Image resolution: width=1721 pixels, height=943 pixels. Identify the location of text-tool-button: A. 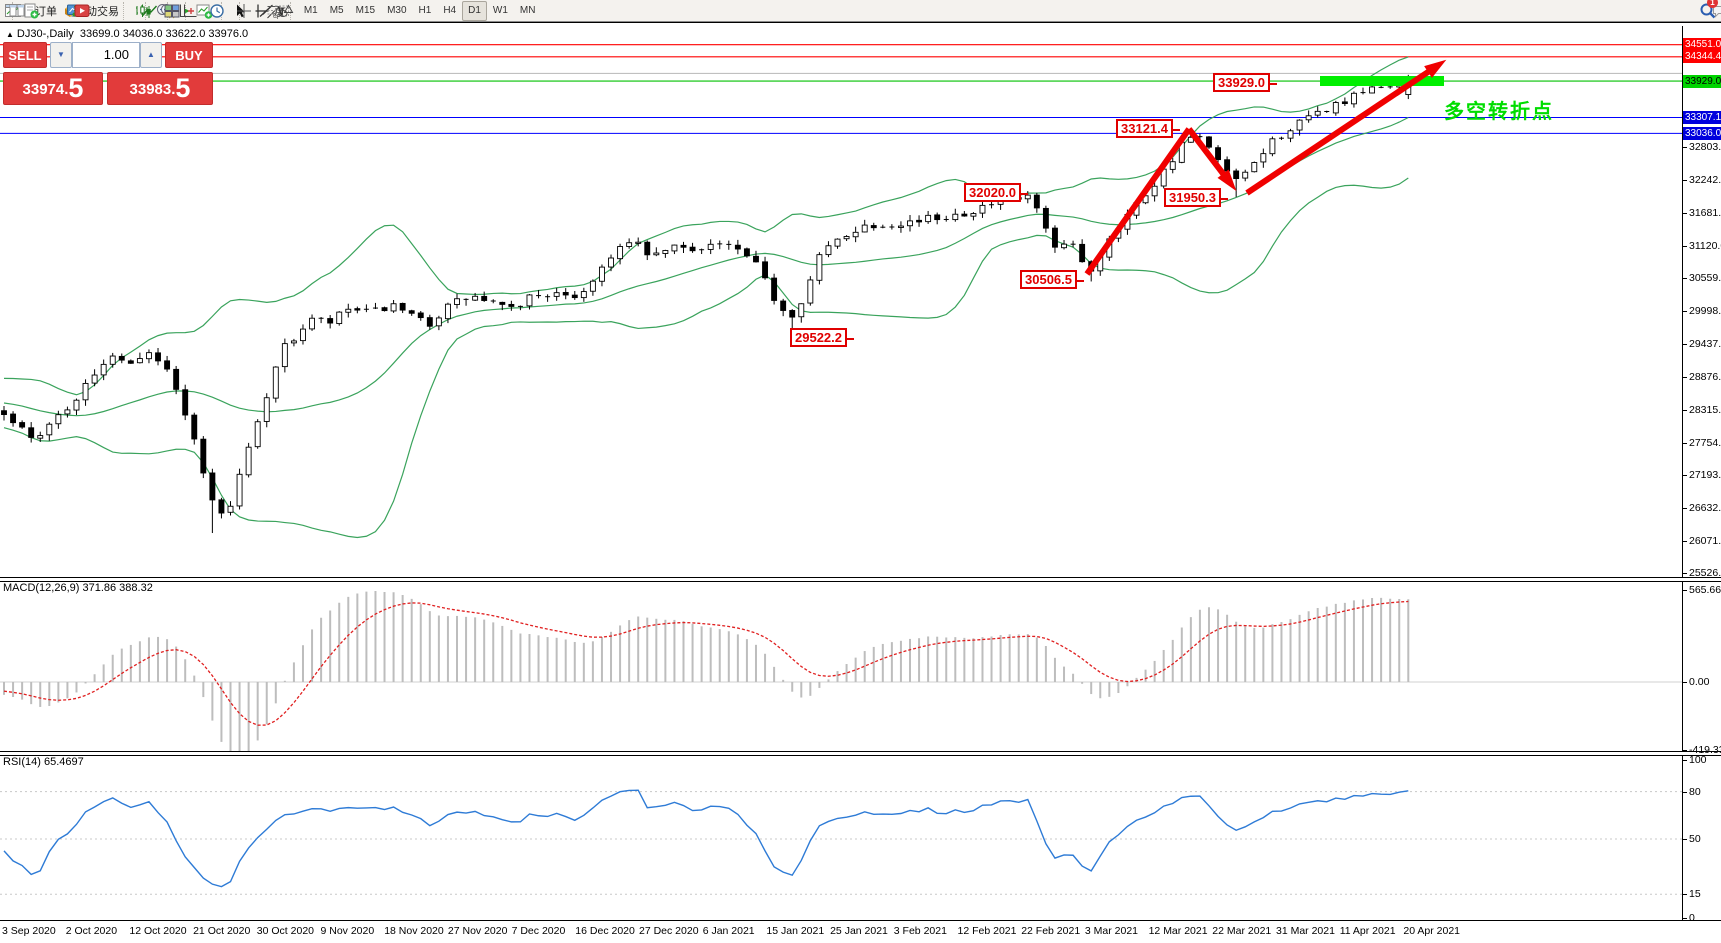
(275, 11).